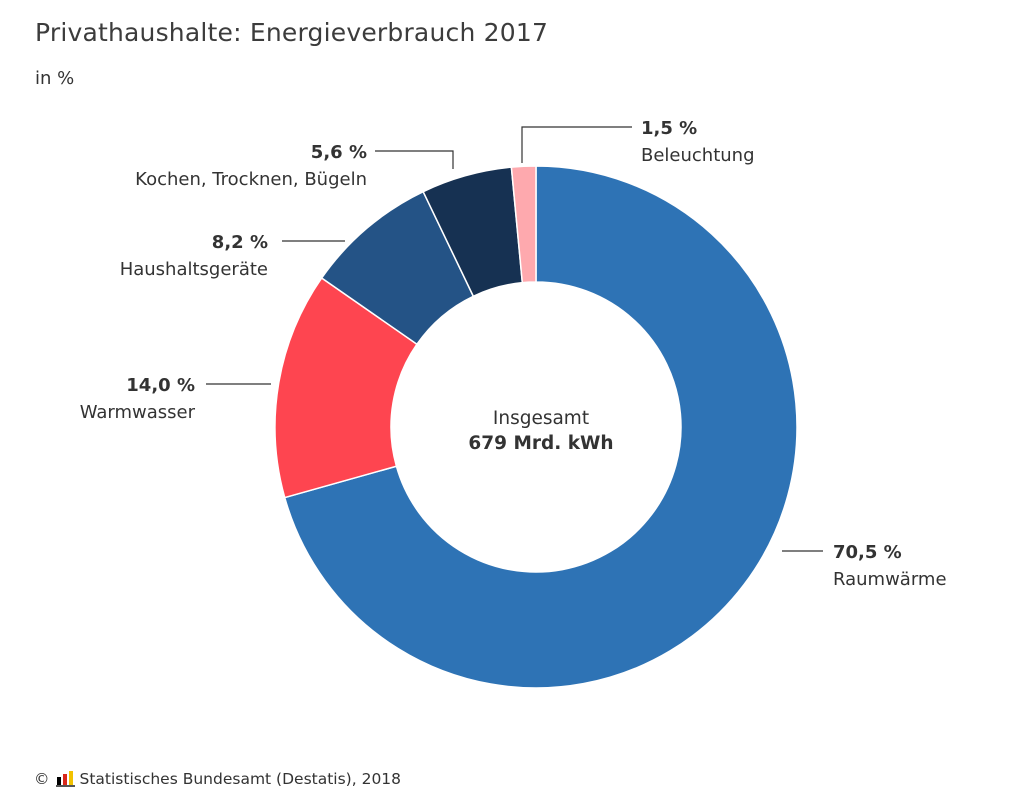  I want to click on slice-warmwasser, so click(346, 387).